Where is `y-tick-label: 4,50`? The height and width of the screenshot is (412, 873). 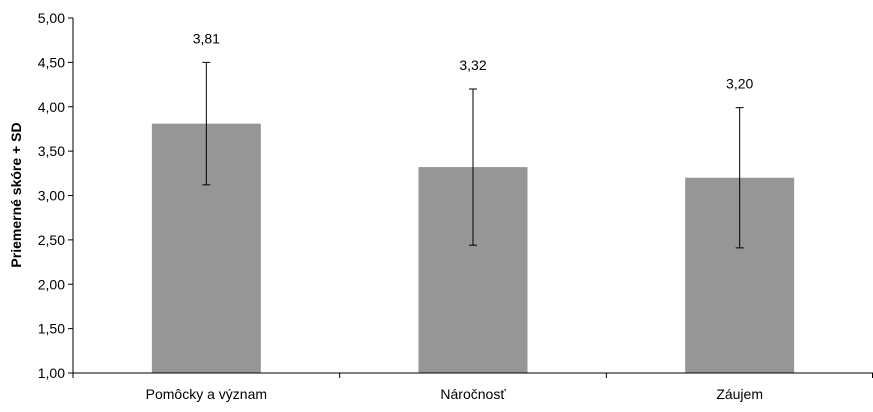
y-tick-label: 4,50 is located at coordinates (51, 62).